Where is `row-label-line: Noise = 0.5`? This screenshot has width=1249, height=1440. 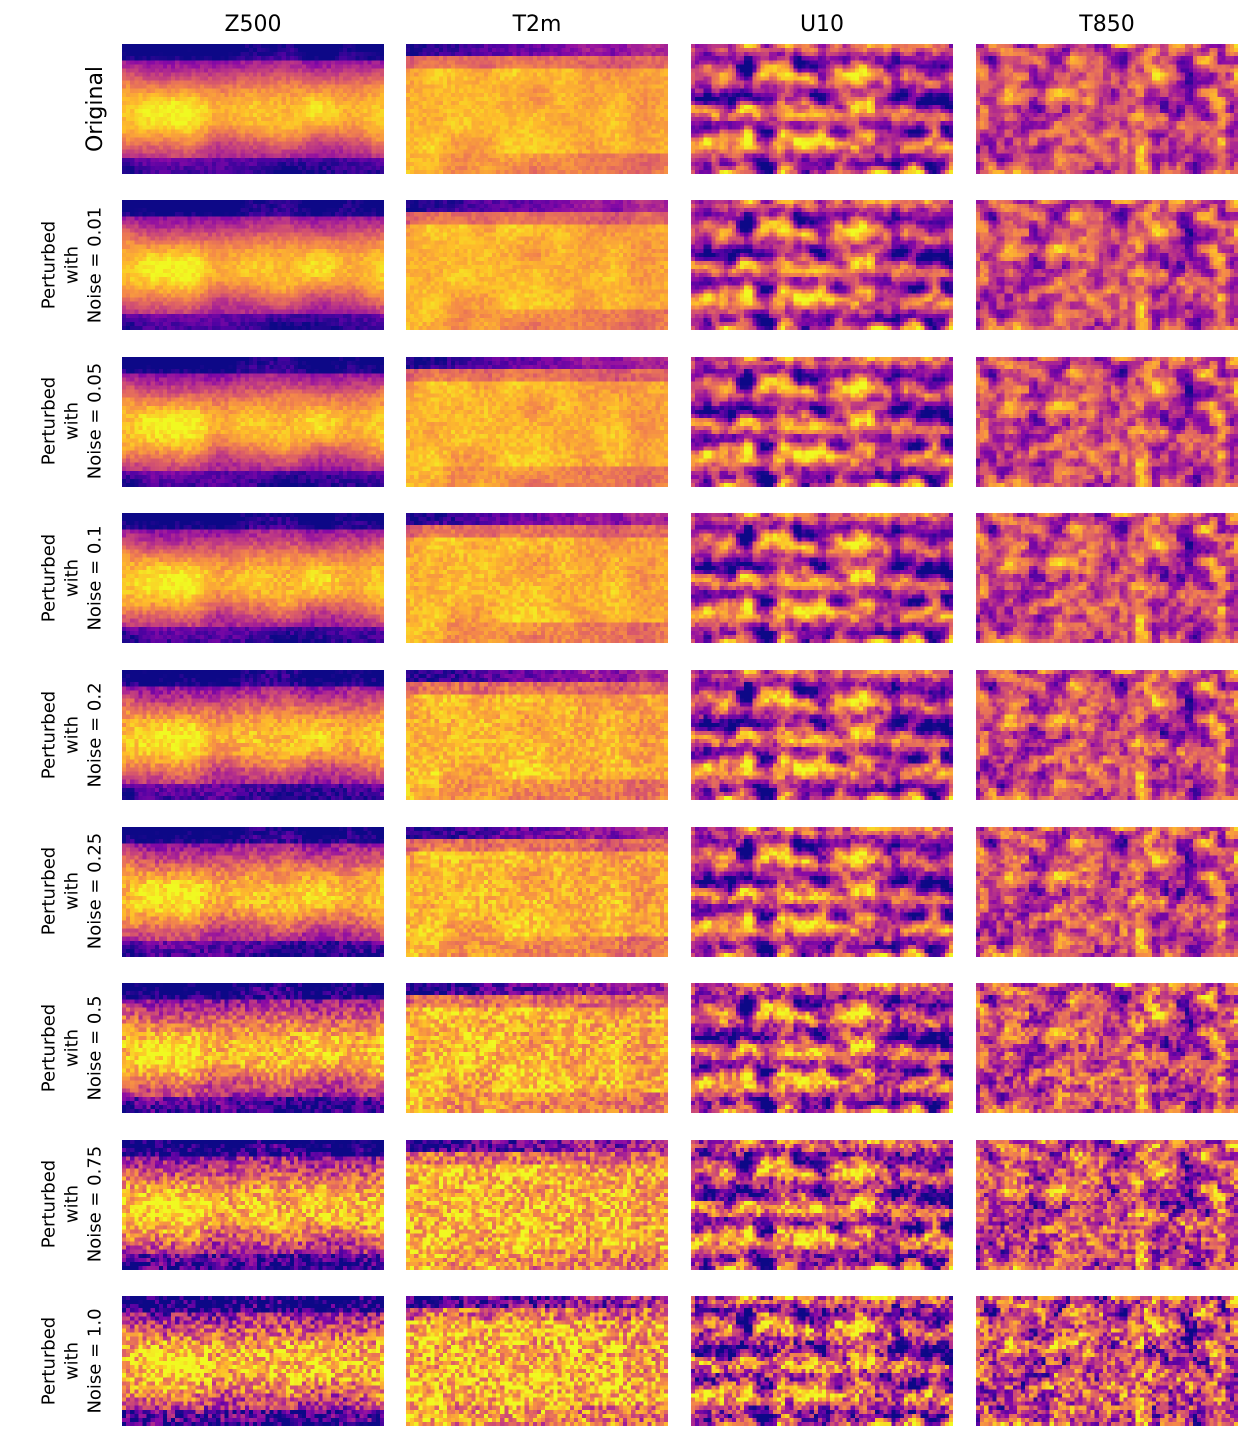
row-label-line: Noise = 0.5 is located at coordinates (95, 1048).